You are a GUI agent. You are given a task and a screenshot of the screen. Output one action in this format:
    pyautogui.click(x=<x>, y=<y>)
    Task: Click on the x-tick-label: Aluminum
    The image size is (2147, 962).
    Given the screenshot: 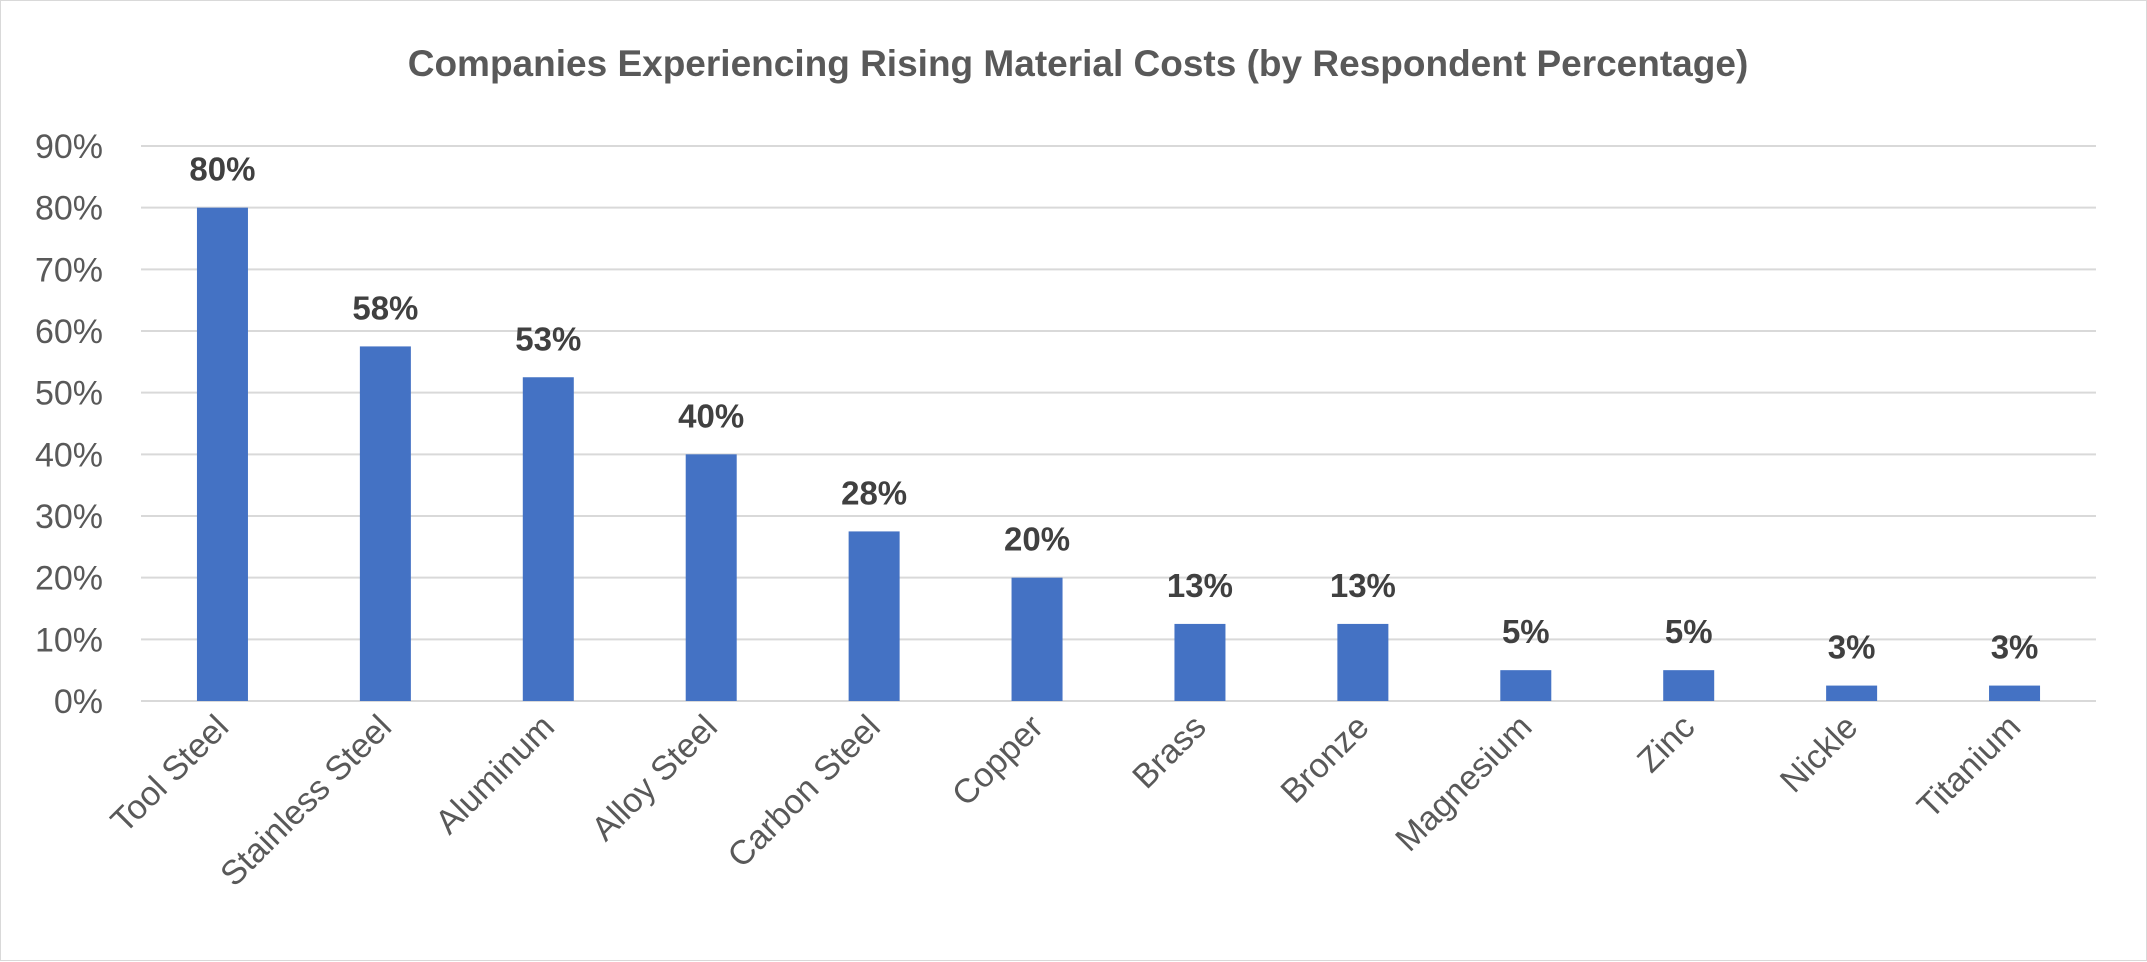 What is the action you would take?
    pyautogui.click(x=495, y=775)
    